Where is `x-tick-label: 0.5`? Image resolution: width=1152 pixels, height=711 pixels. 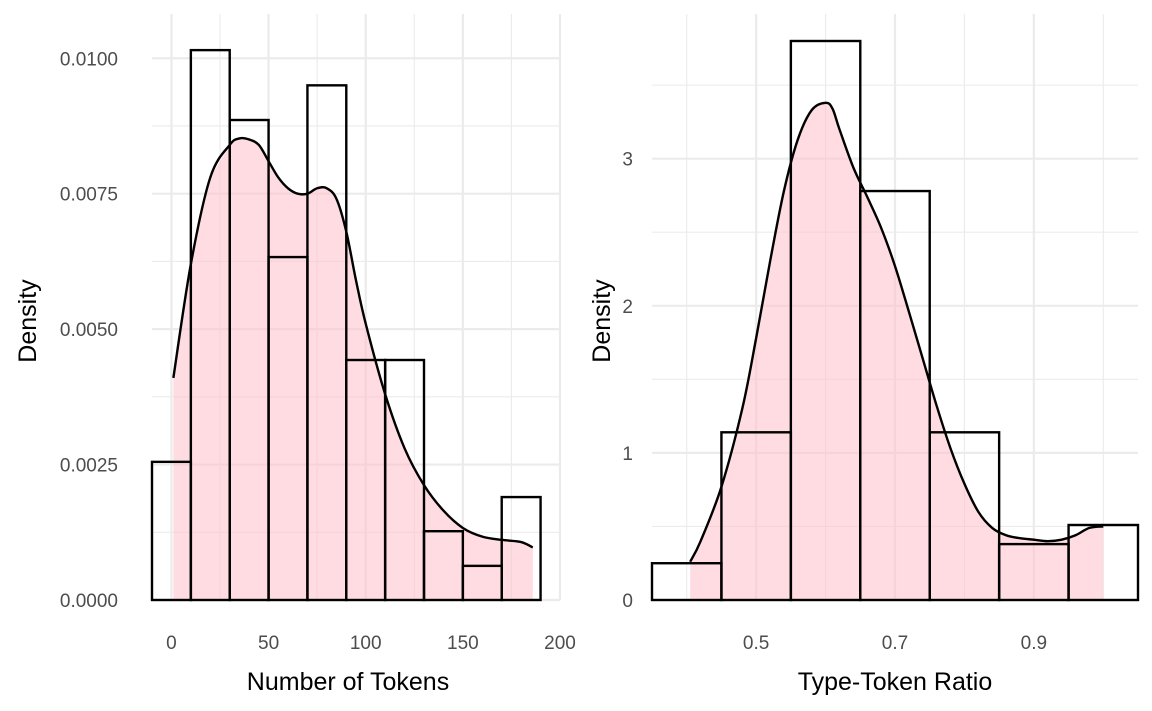 x-tick-label: 0.5 is located at coordinates (756, 643).